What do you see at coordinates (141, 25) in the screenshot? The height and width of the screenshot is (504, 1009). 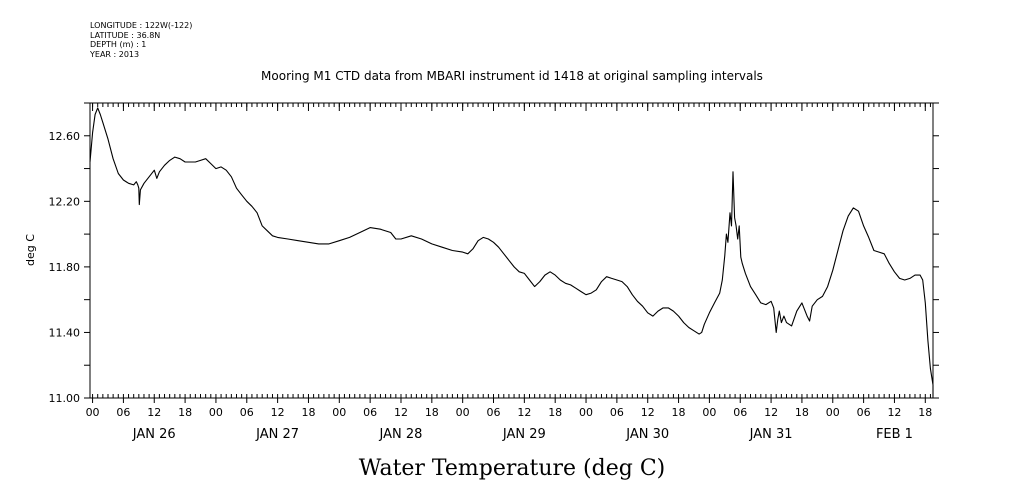 I see `meta-longitude: LONGITUDE : 122W(-122)` at bounding box center [141, 25].